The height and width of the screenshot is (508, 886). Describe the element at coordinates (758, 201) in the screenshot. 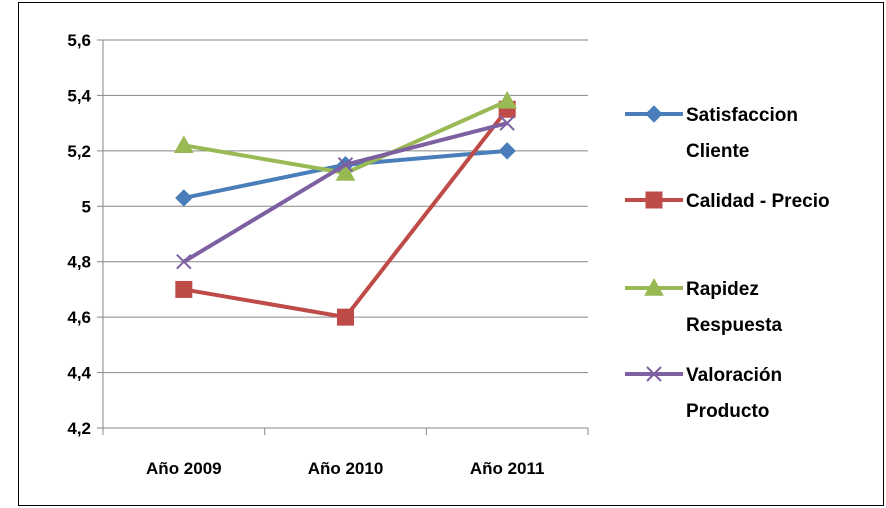

I see `legend-label: Calidad - Precio` at that location.